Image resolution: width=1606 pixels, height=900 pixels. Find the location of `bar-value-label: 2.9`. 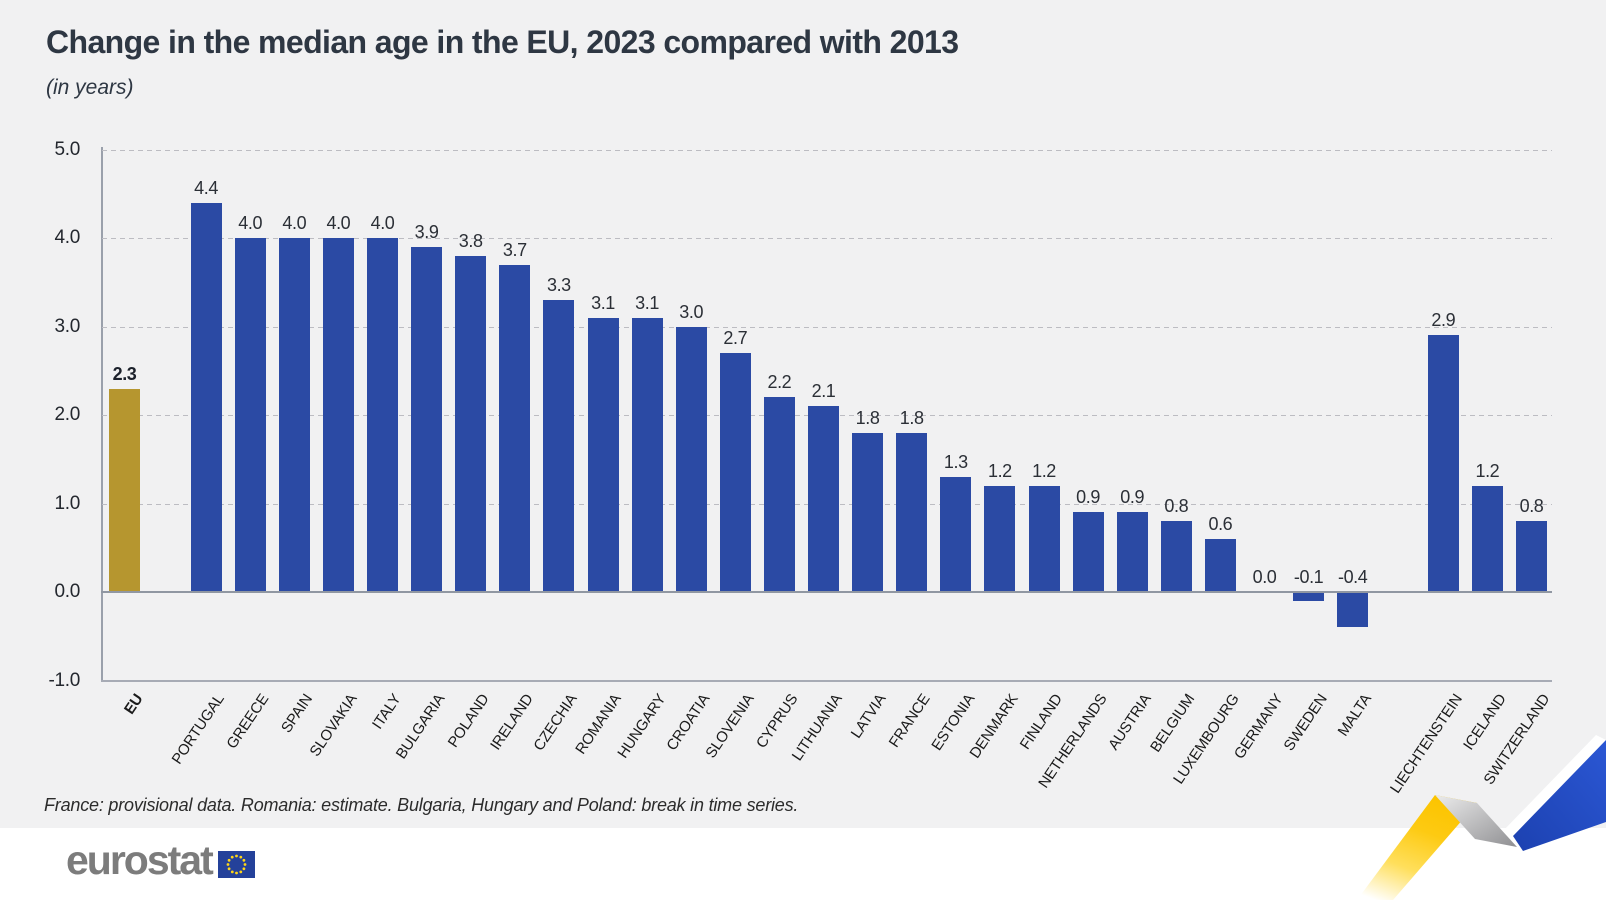

bar-value-label: 2.9 is located at coordinates (1443, 320).